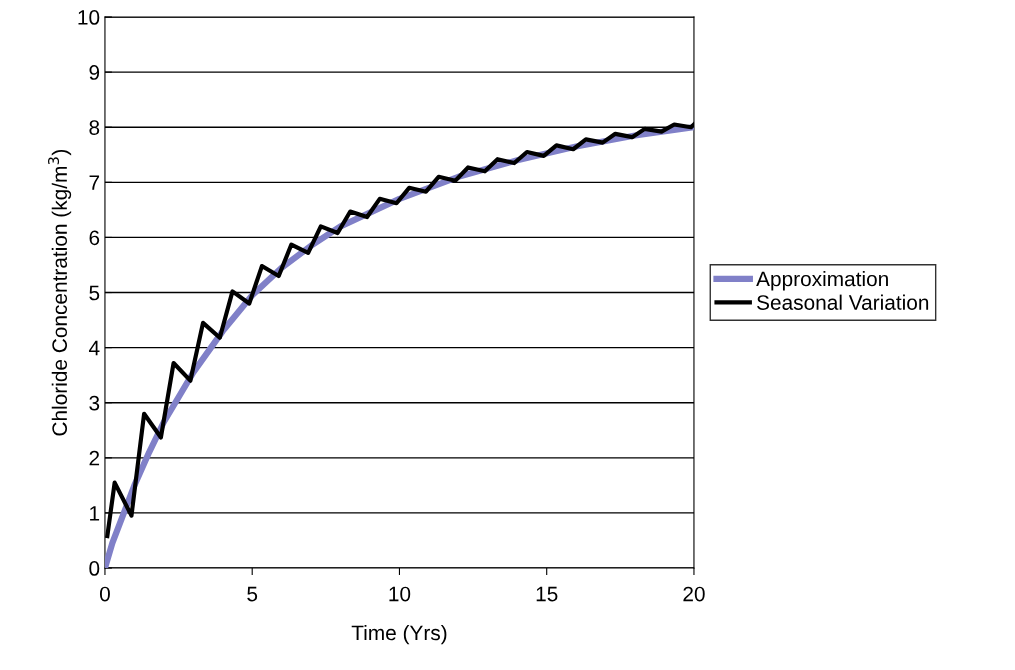  What do you see at coordinates (94, 348) in the screenshot?
I see `y-tick-label: 4` at bounding box center [94, 348].